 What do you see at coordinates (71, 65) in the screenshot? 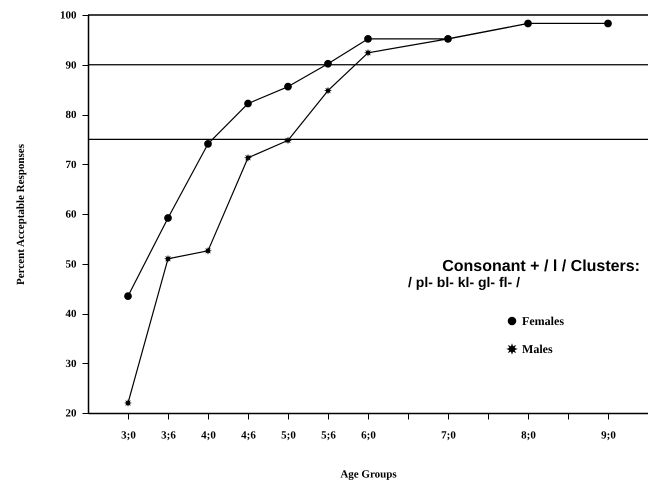
I see `y-tick-label: 90` at bounding box center [71, 65].